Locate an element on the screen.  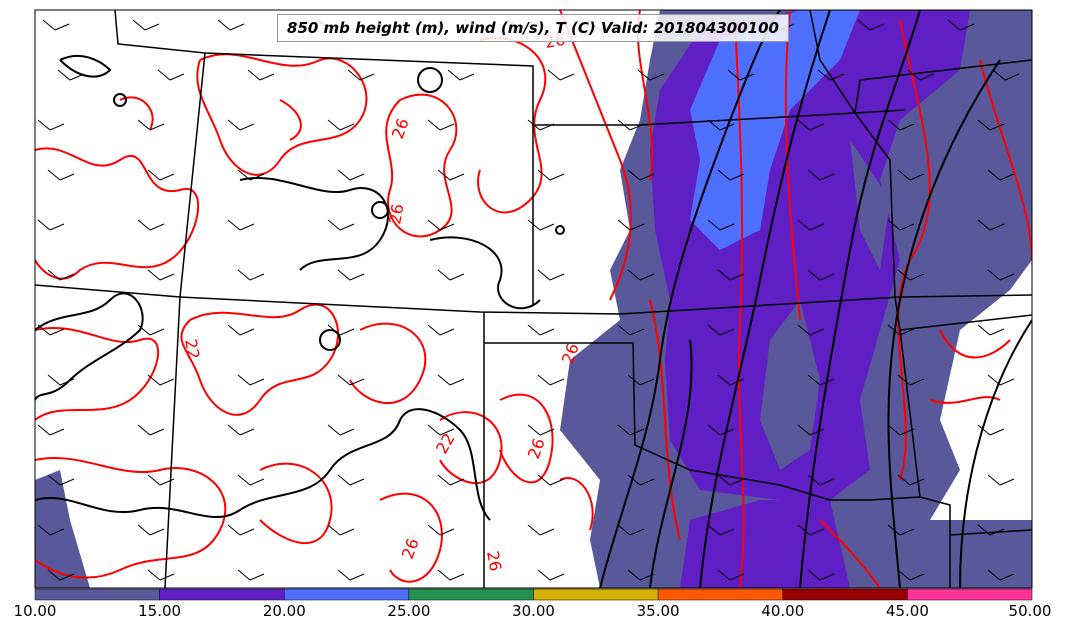
colorbar is located at coordinates (533, 594).